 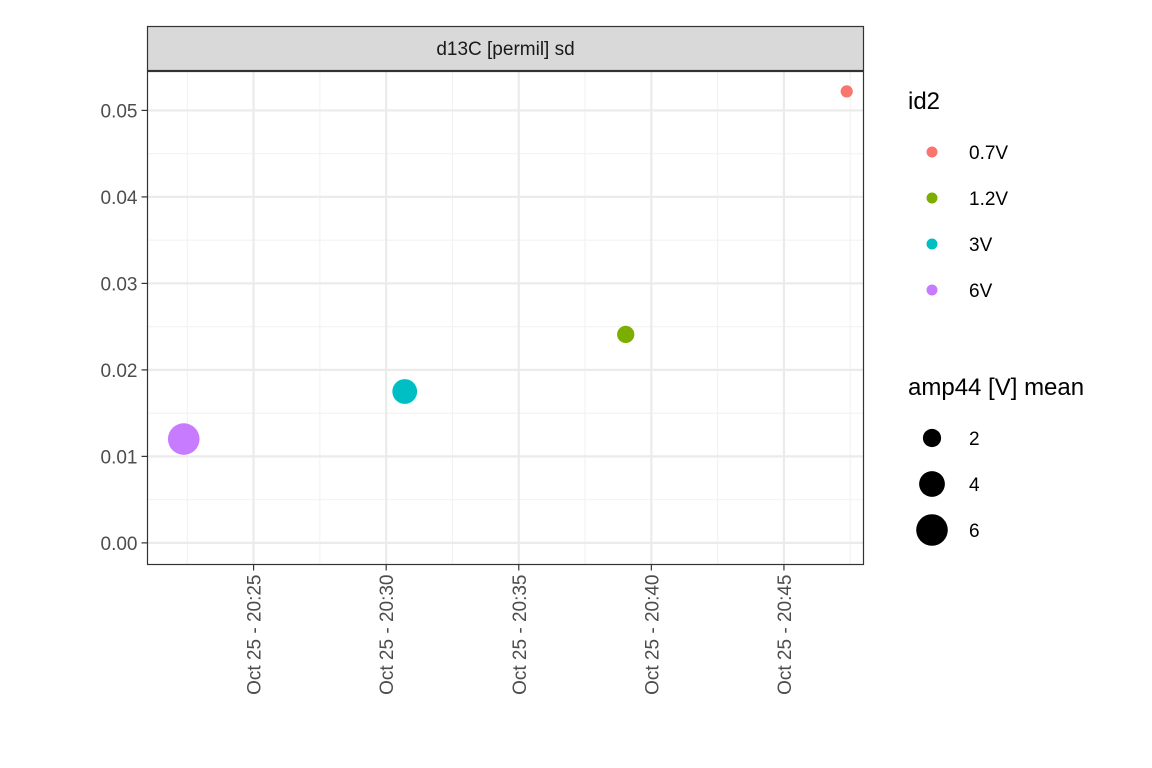 What do you see at coordinates (119, 284) in the screenshot?
I see `y-tick-label: 0.03` at bounding box center [119, 284].